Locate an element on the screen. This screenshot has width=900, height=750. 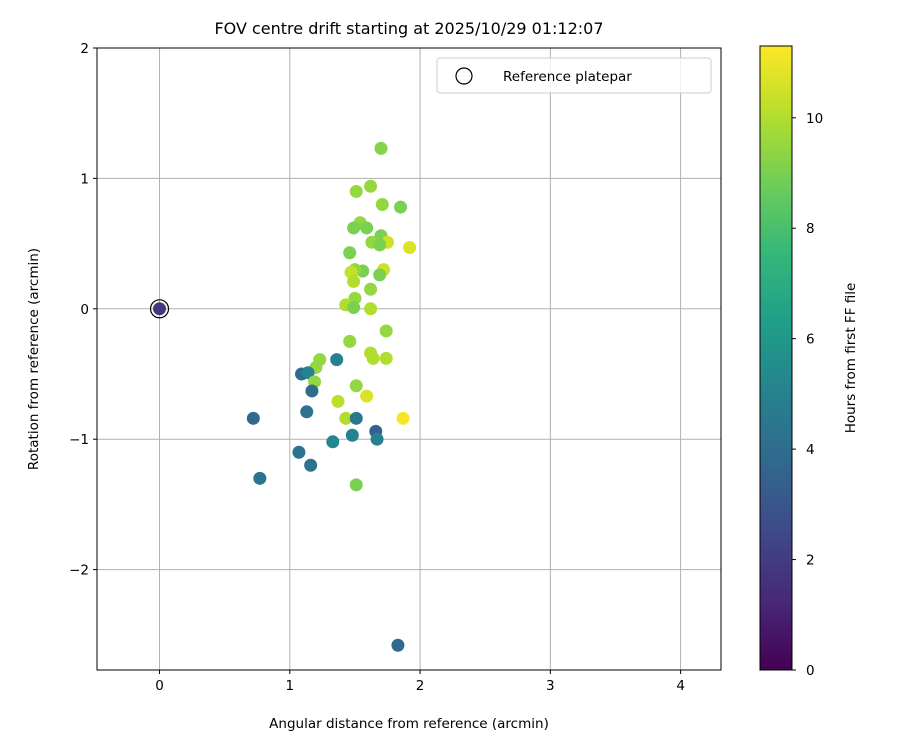
x-tick-label: 1 is located at coordinates (290, 686).